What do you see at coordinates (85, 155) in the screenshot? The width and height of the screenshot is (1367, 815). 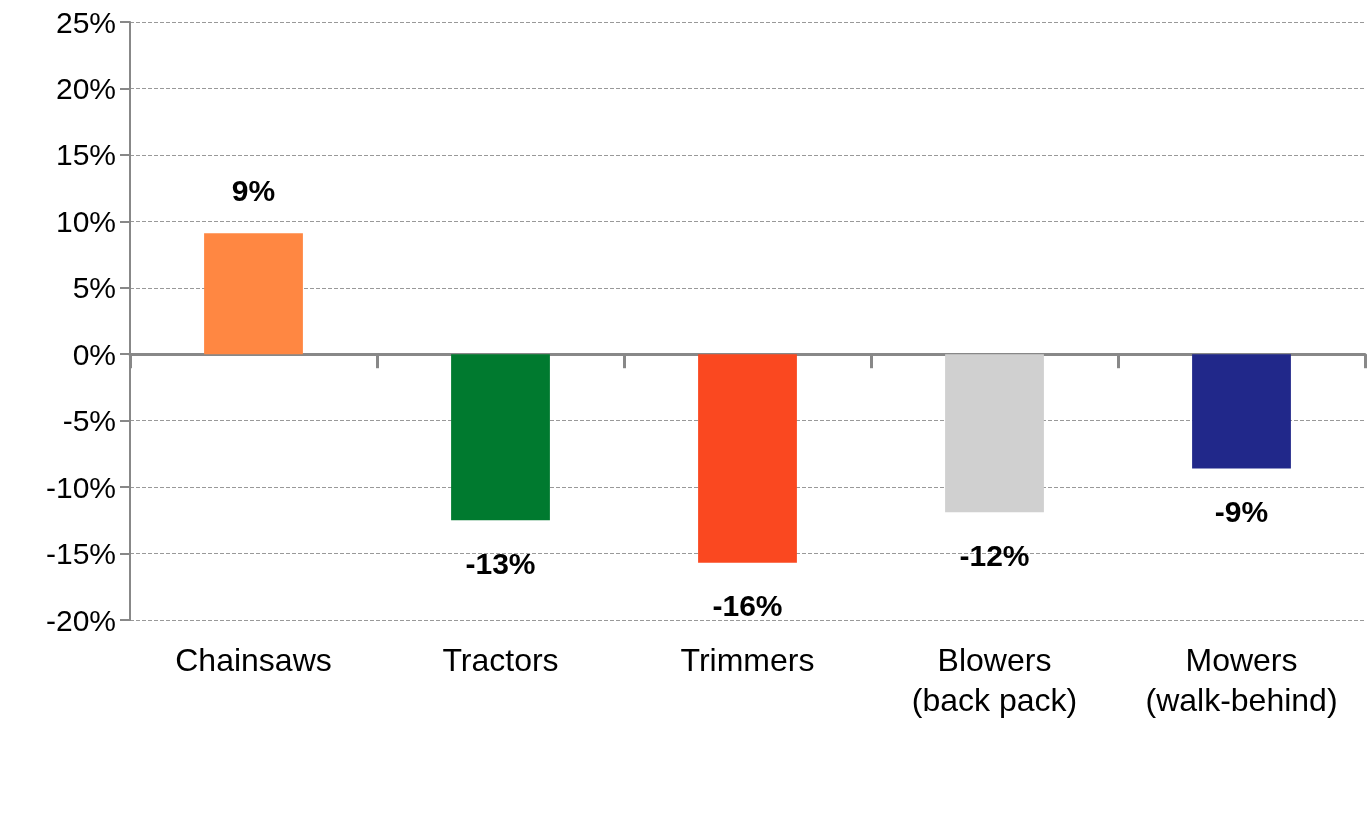 I see `y-tick-label: 15%` at bounding box center [85, 155].